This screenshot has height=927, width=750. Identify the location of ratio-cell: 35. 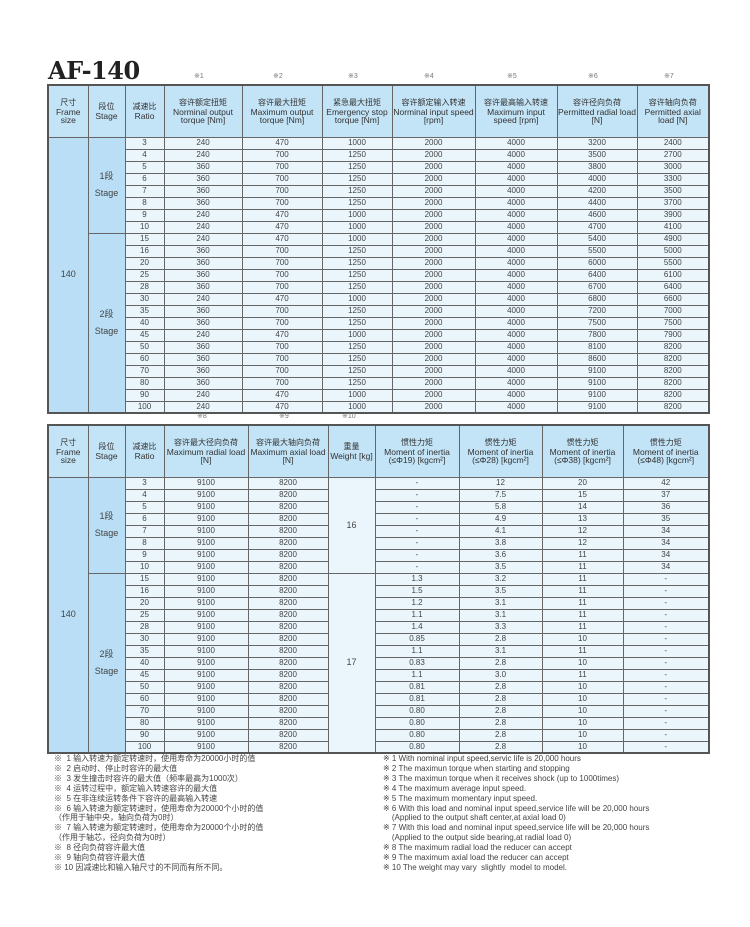
(144, 311).